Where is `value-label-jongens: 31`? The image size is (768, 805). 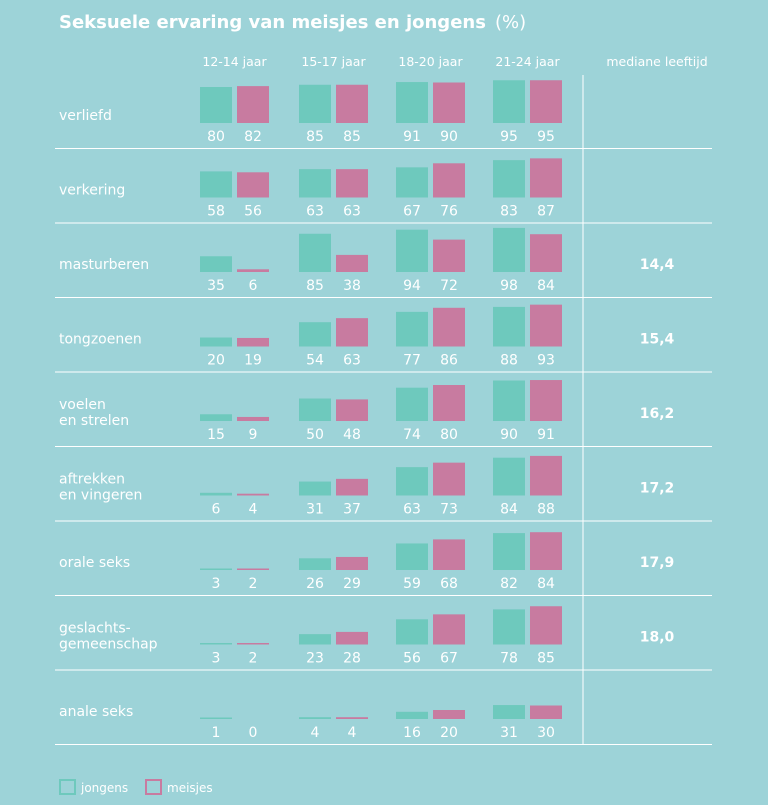
value-label-jongens: 31 is located at coordinates (315, 510).